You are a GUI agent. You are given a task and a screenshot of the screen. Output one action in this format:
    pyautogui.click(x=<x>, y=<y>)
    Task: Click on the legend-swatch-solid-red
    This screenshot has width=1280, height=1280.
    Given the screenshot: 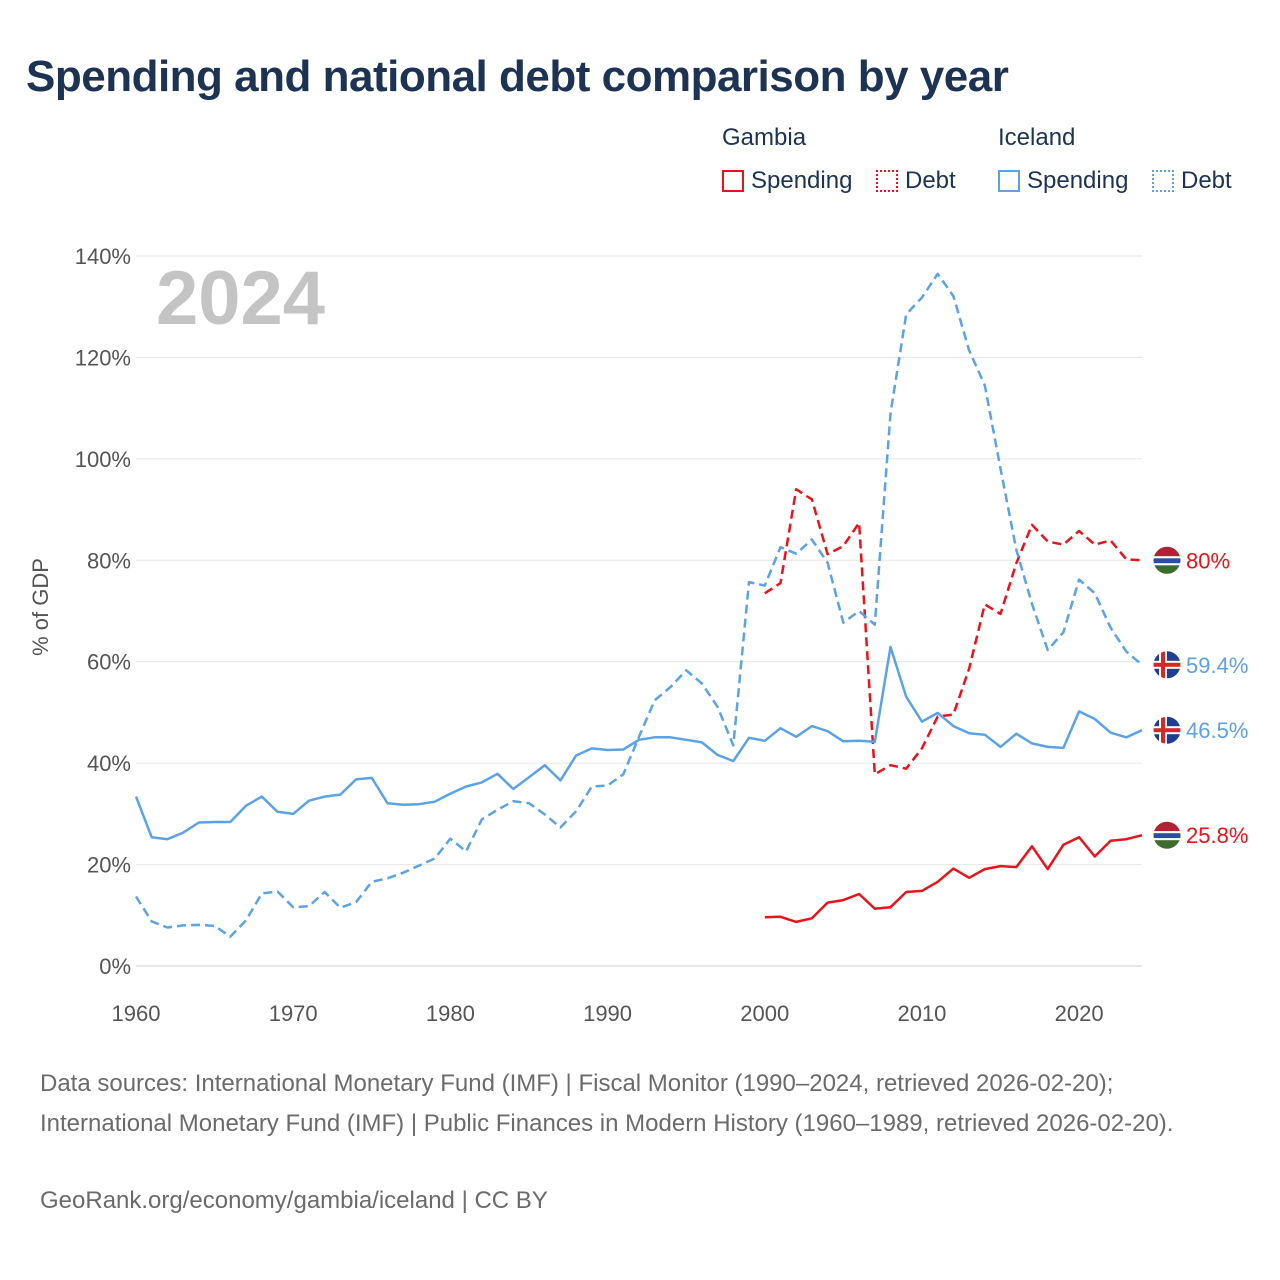 What is the action you would take?
    pyautogui.click(x=733, y=181)
    